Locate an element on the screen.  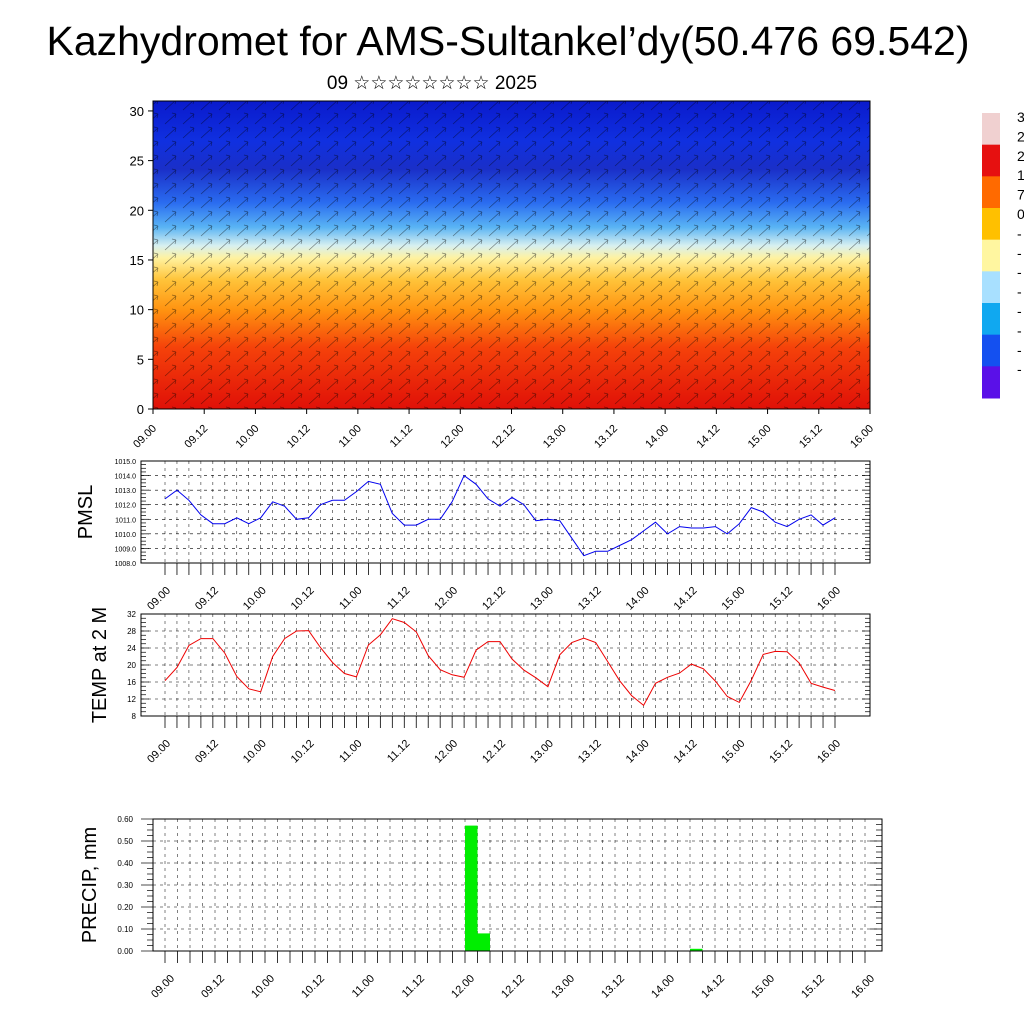
temp-xtick-label: 10.12 is located at coordinates (303, 752).